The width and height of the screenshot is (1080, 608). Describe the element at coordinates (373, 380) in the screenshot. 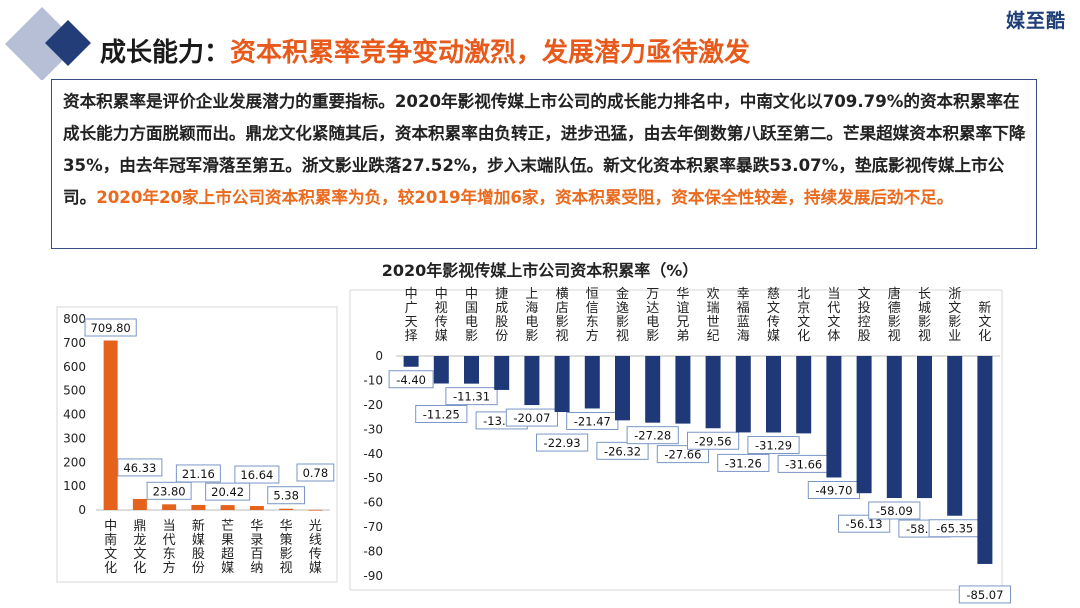

I see `right-y-tick-label: -10` at that location.